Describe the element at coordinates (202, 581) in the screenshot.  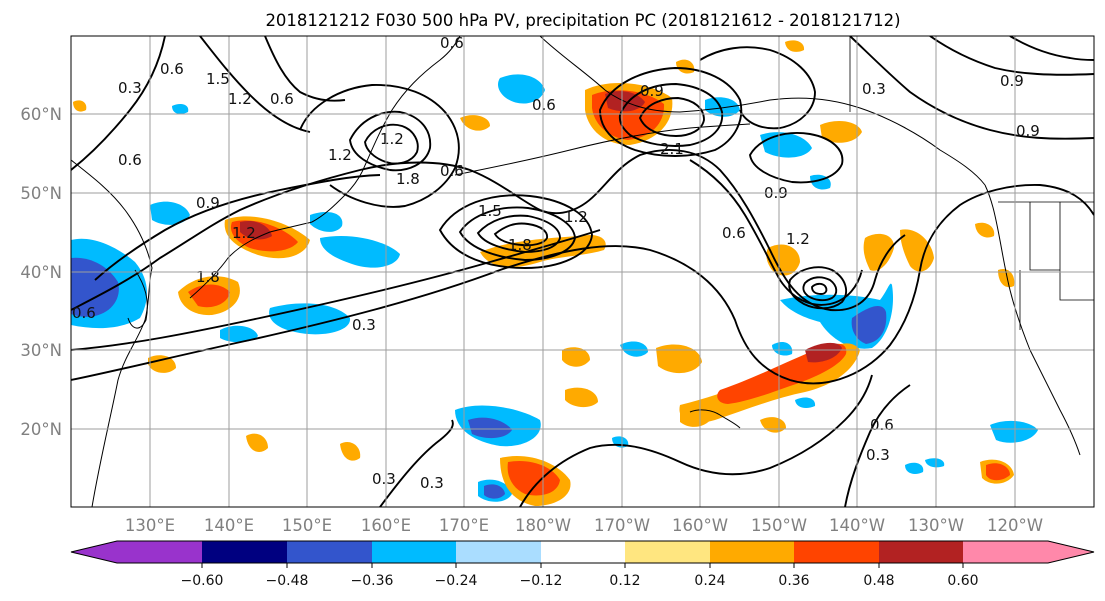
I see `colorbar-tick-label: −0.60` at that location.